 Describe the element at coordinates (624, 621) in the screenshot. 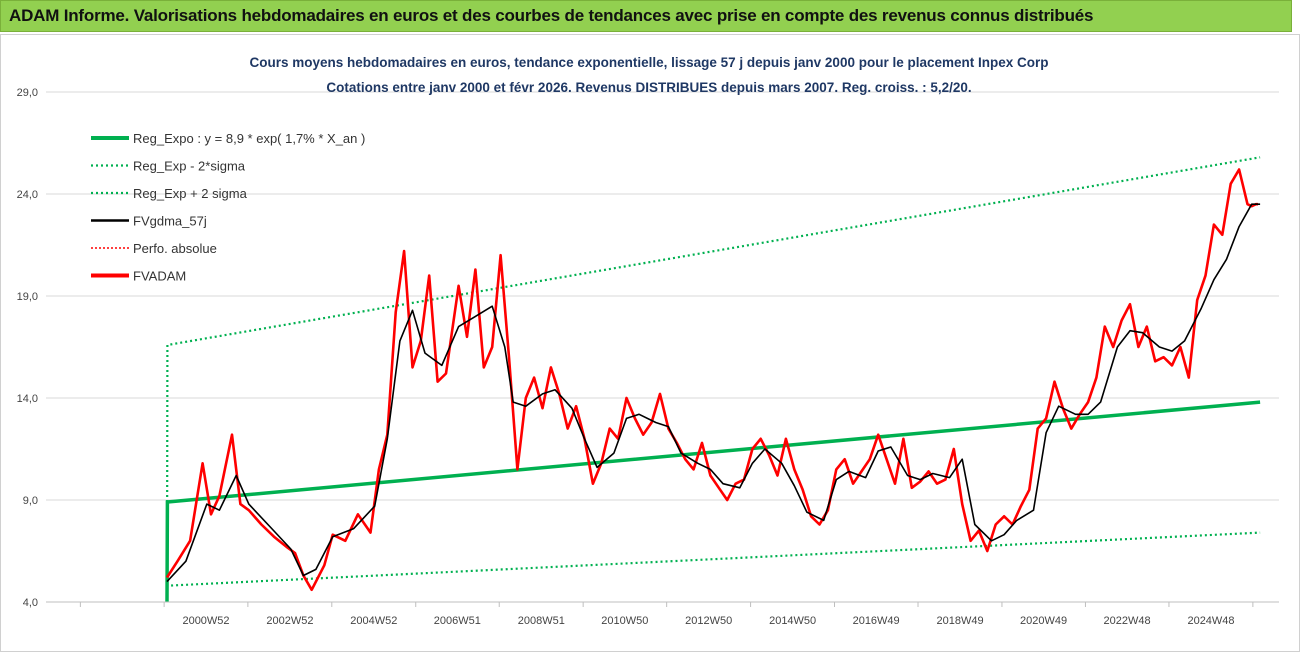

I see `x-tick-label: 2010W50` at that location.